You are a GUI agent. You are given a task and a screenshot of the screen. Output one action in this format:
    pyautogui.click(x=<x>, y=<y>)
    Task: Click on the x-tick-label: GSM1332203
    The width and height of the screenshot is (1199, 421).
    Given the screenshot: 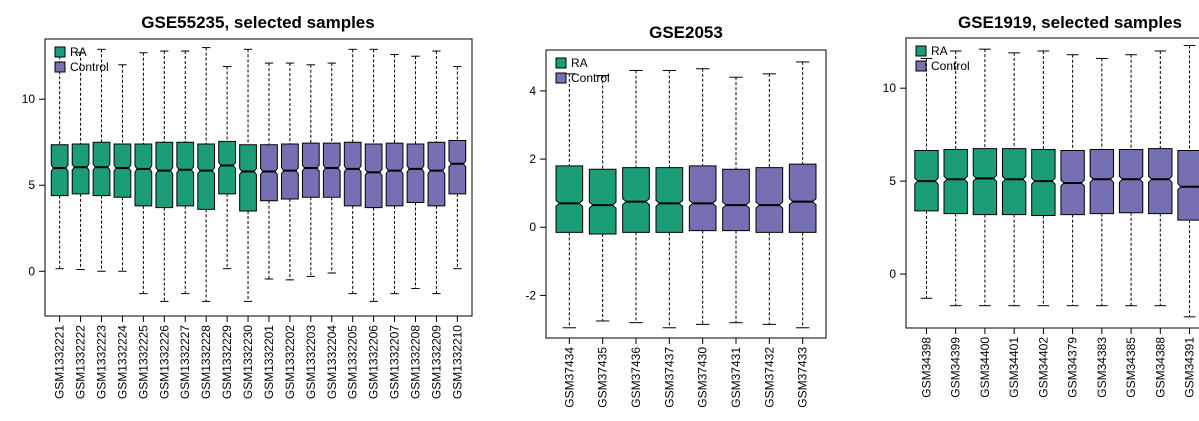 What is the action you would take?
    pyautogui.click(x=311, y=362)
    